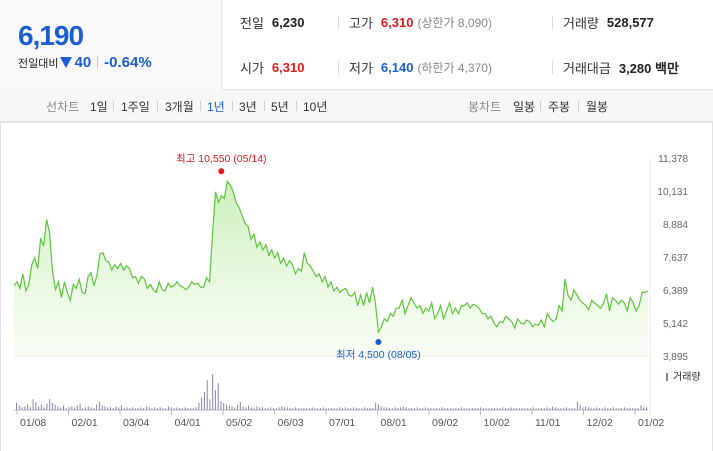 This screenshot has height=451, width=713. Describe the element at coordinates (291, 423) in the screenshot. I see `x-tick-label: 06/03` at that location.